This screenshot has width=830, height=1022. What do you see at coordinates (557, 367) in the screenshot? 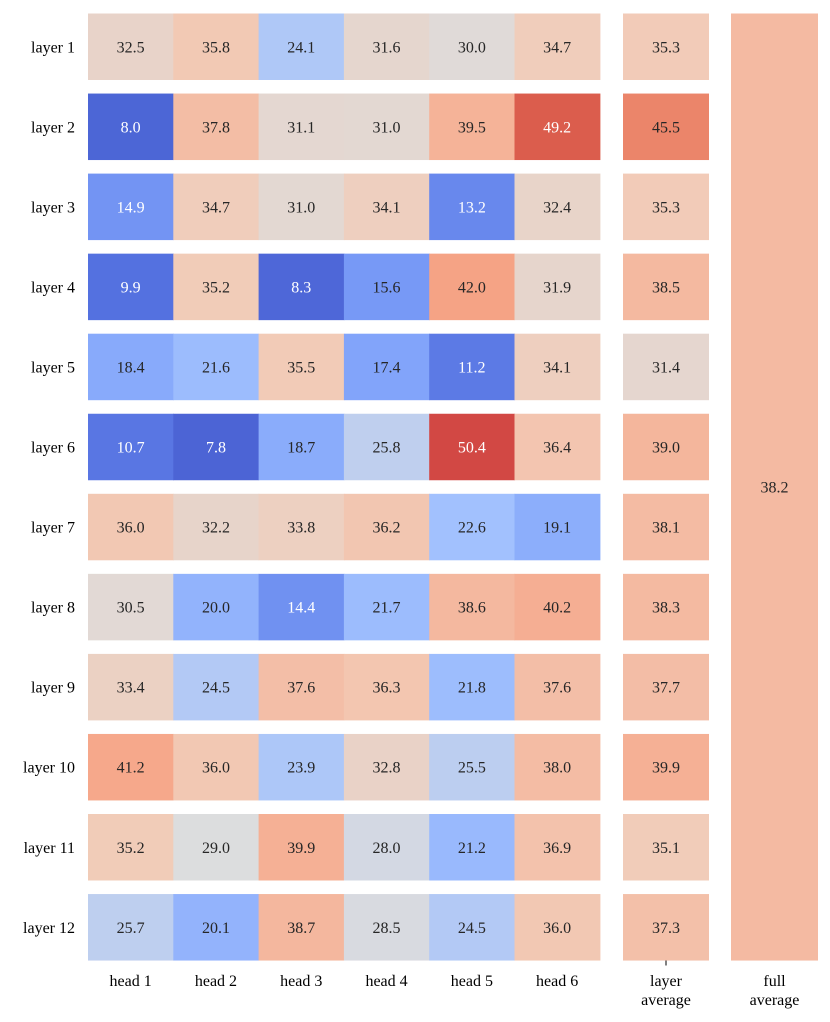
I see `cell-value-label: 34.1` at bounding box center [557, 367].